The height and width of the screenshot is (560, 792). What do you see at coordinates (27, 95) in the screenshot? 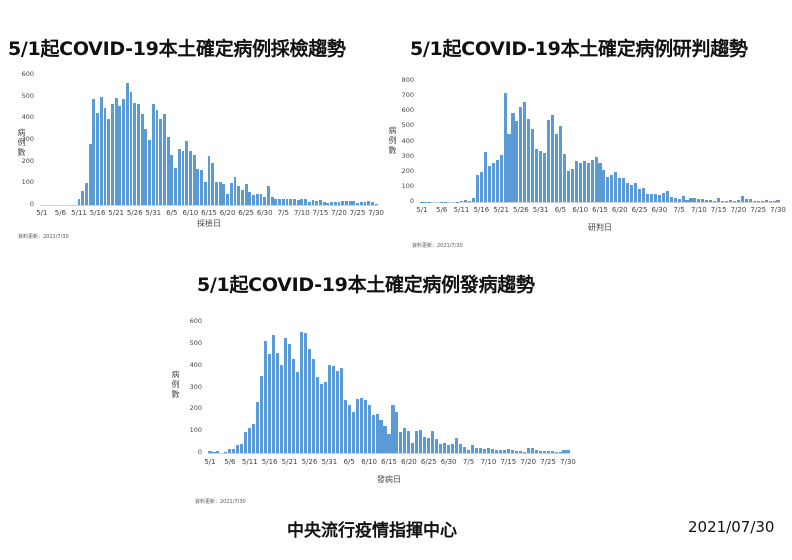
I see `y-tick-label: 500` at bounding box center [27, 95].